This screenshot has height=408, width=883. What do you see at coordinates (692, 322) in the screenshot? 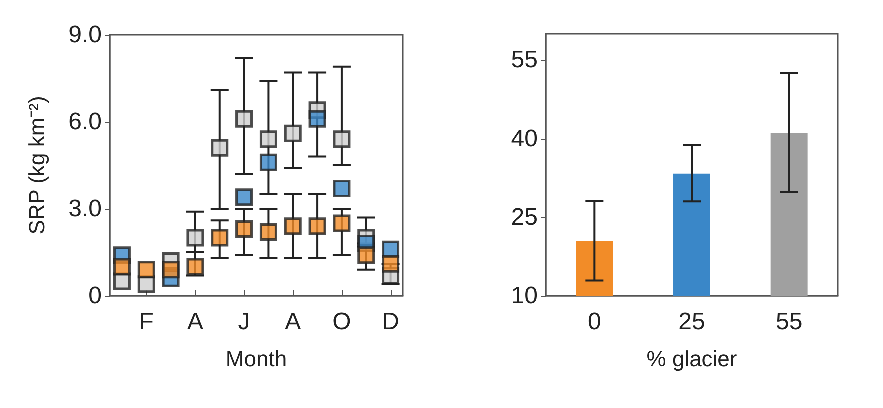
I see `x-tick-label: 25` at bounding box center [692, 322].